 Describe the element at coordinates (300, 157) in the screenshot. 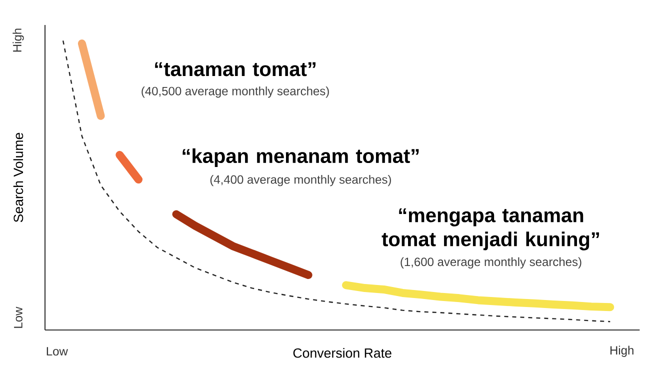

I see `annotation: “kapan menanam tomat”` at that location.